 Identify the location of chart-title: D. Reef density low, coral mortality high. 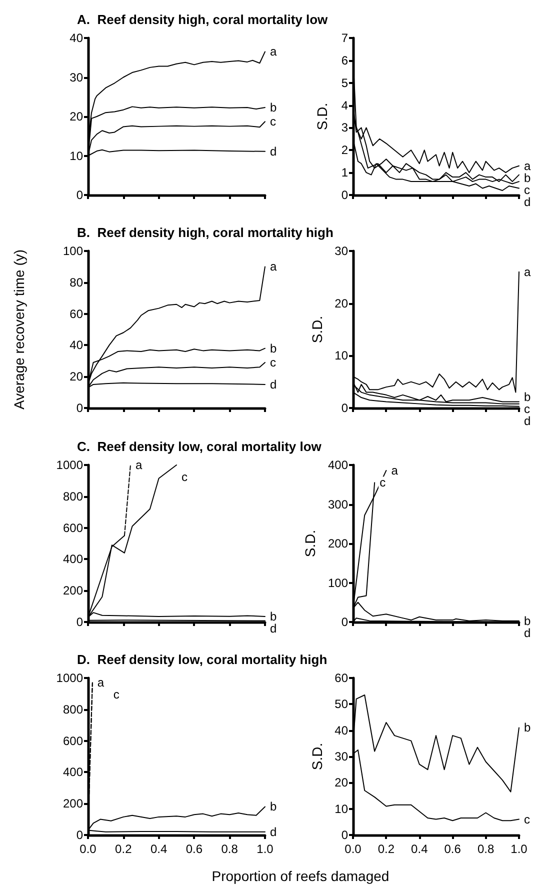
(202, 659).